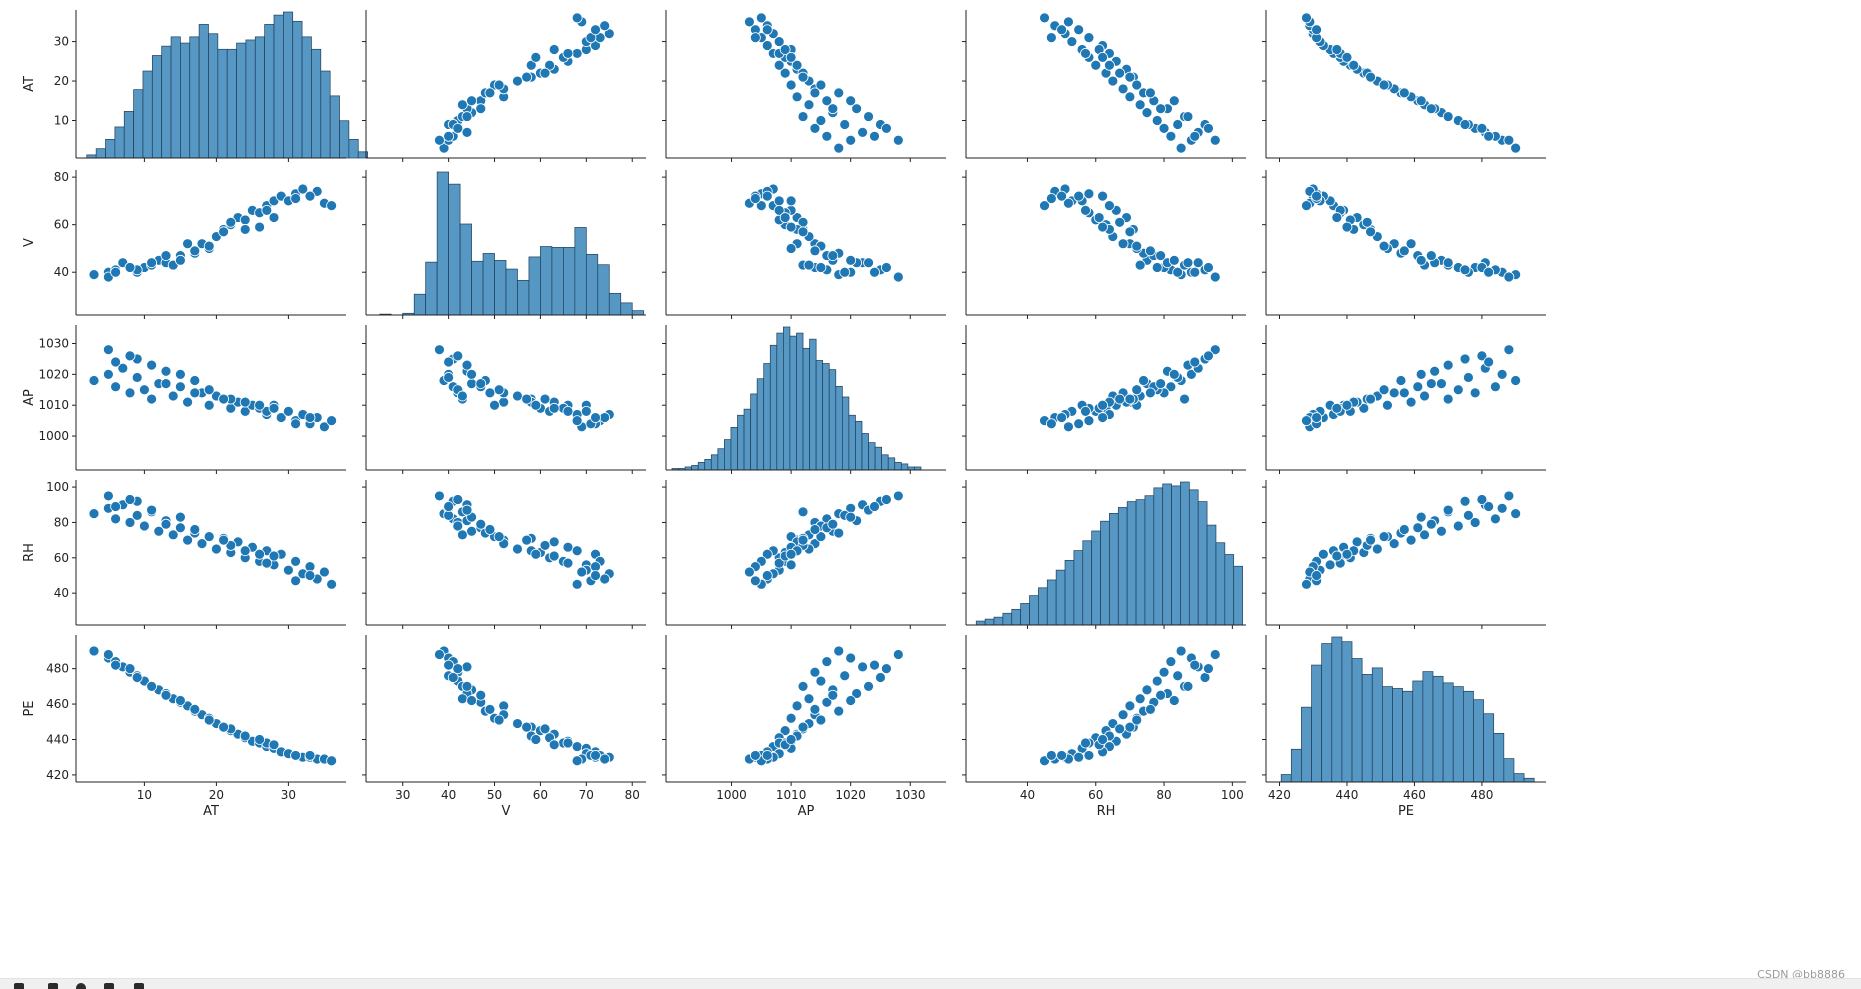 This screenshot has width=1861, height=989. Describe the element at coordinates (211, 811) in the screenshot. I see `x-axis-label-AT: AT` at that location.